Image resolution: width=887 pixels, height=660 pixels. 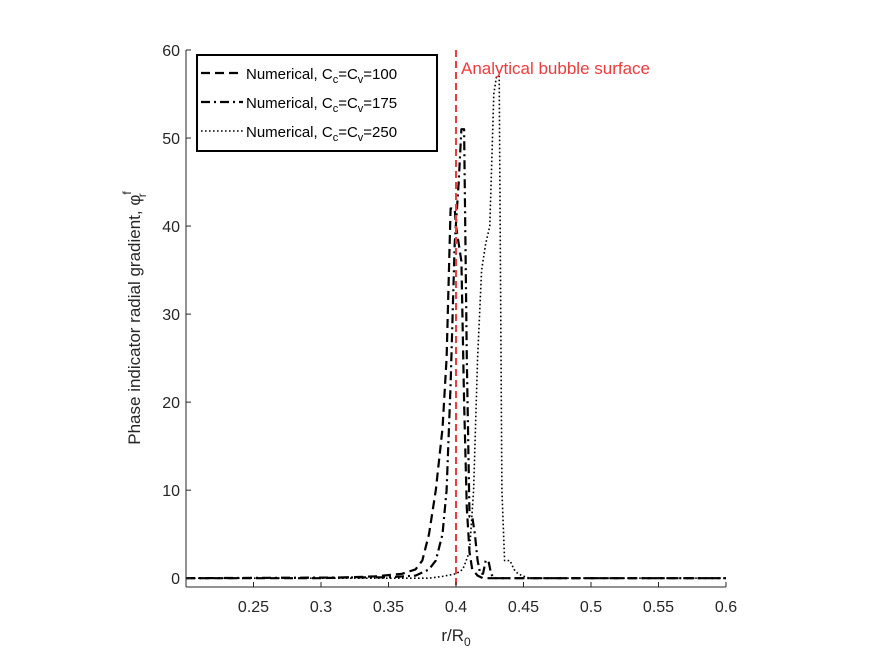 I want to click on legend-label-series-2: Numerical, Cc=Cv=175, so click(x=321, y=105).